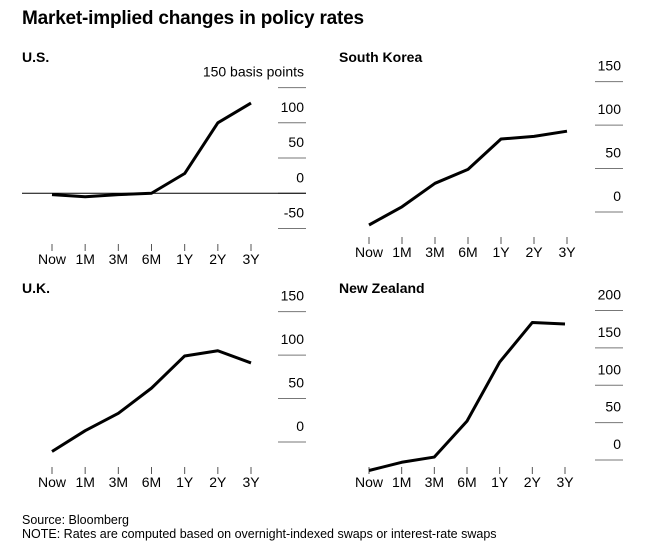 This screenshot has width=645, height=555. I want to click on chart-title: U.S., so click(35, 57).